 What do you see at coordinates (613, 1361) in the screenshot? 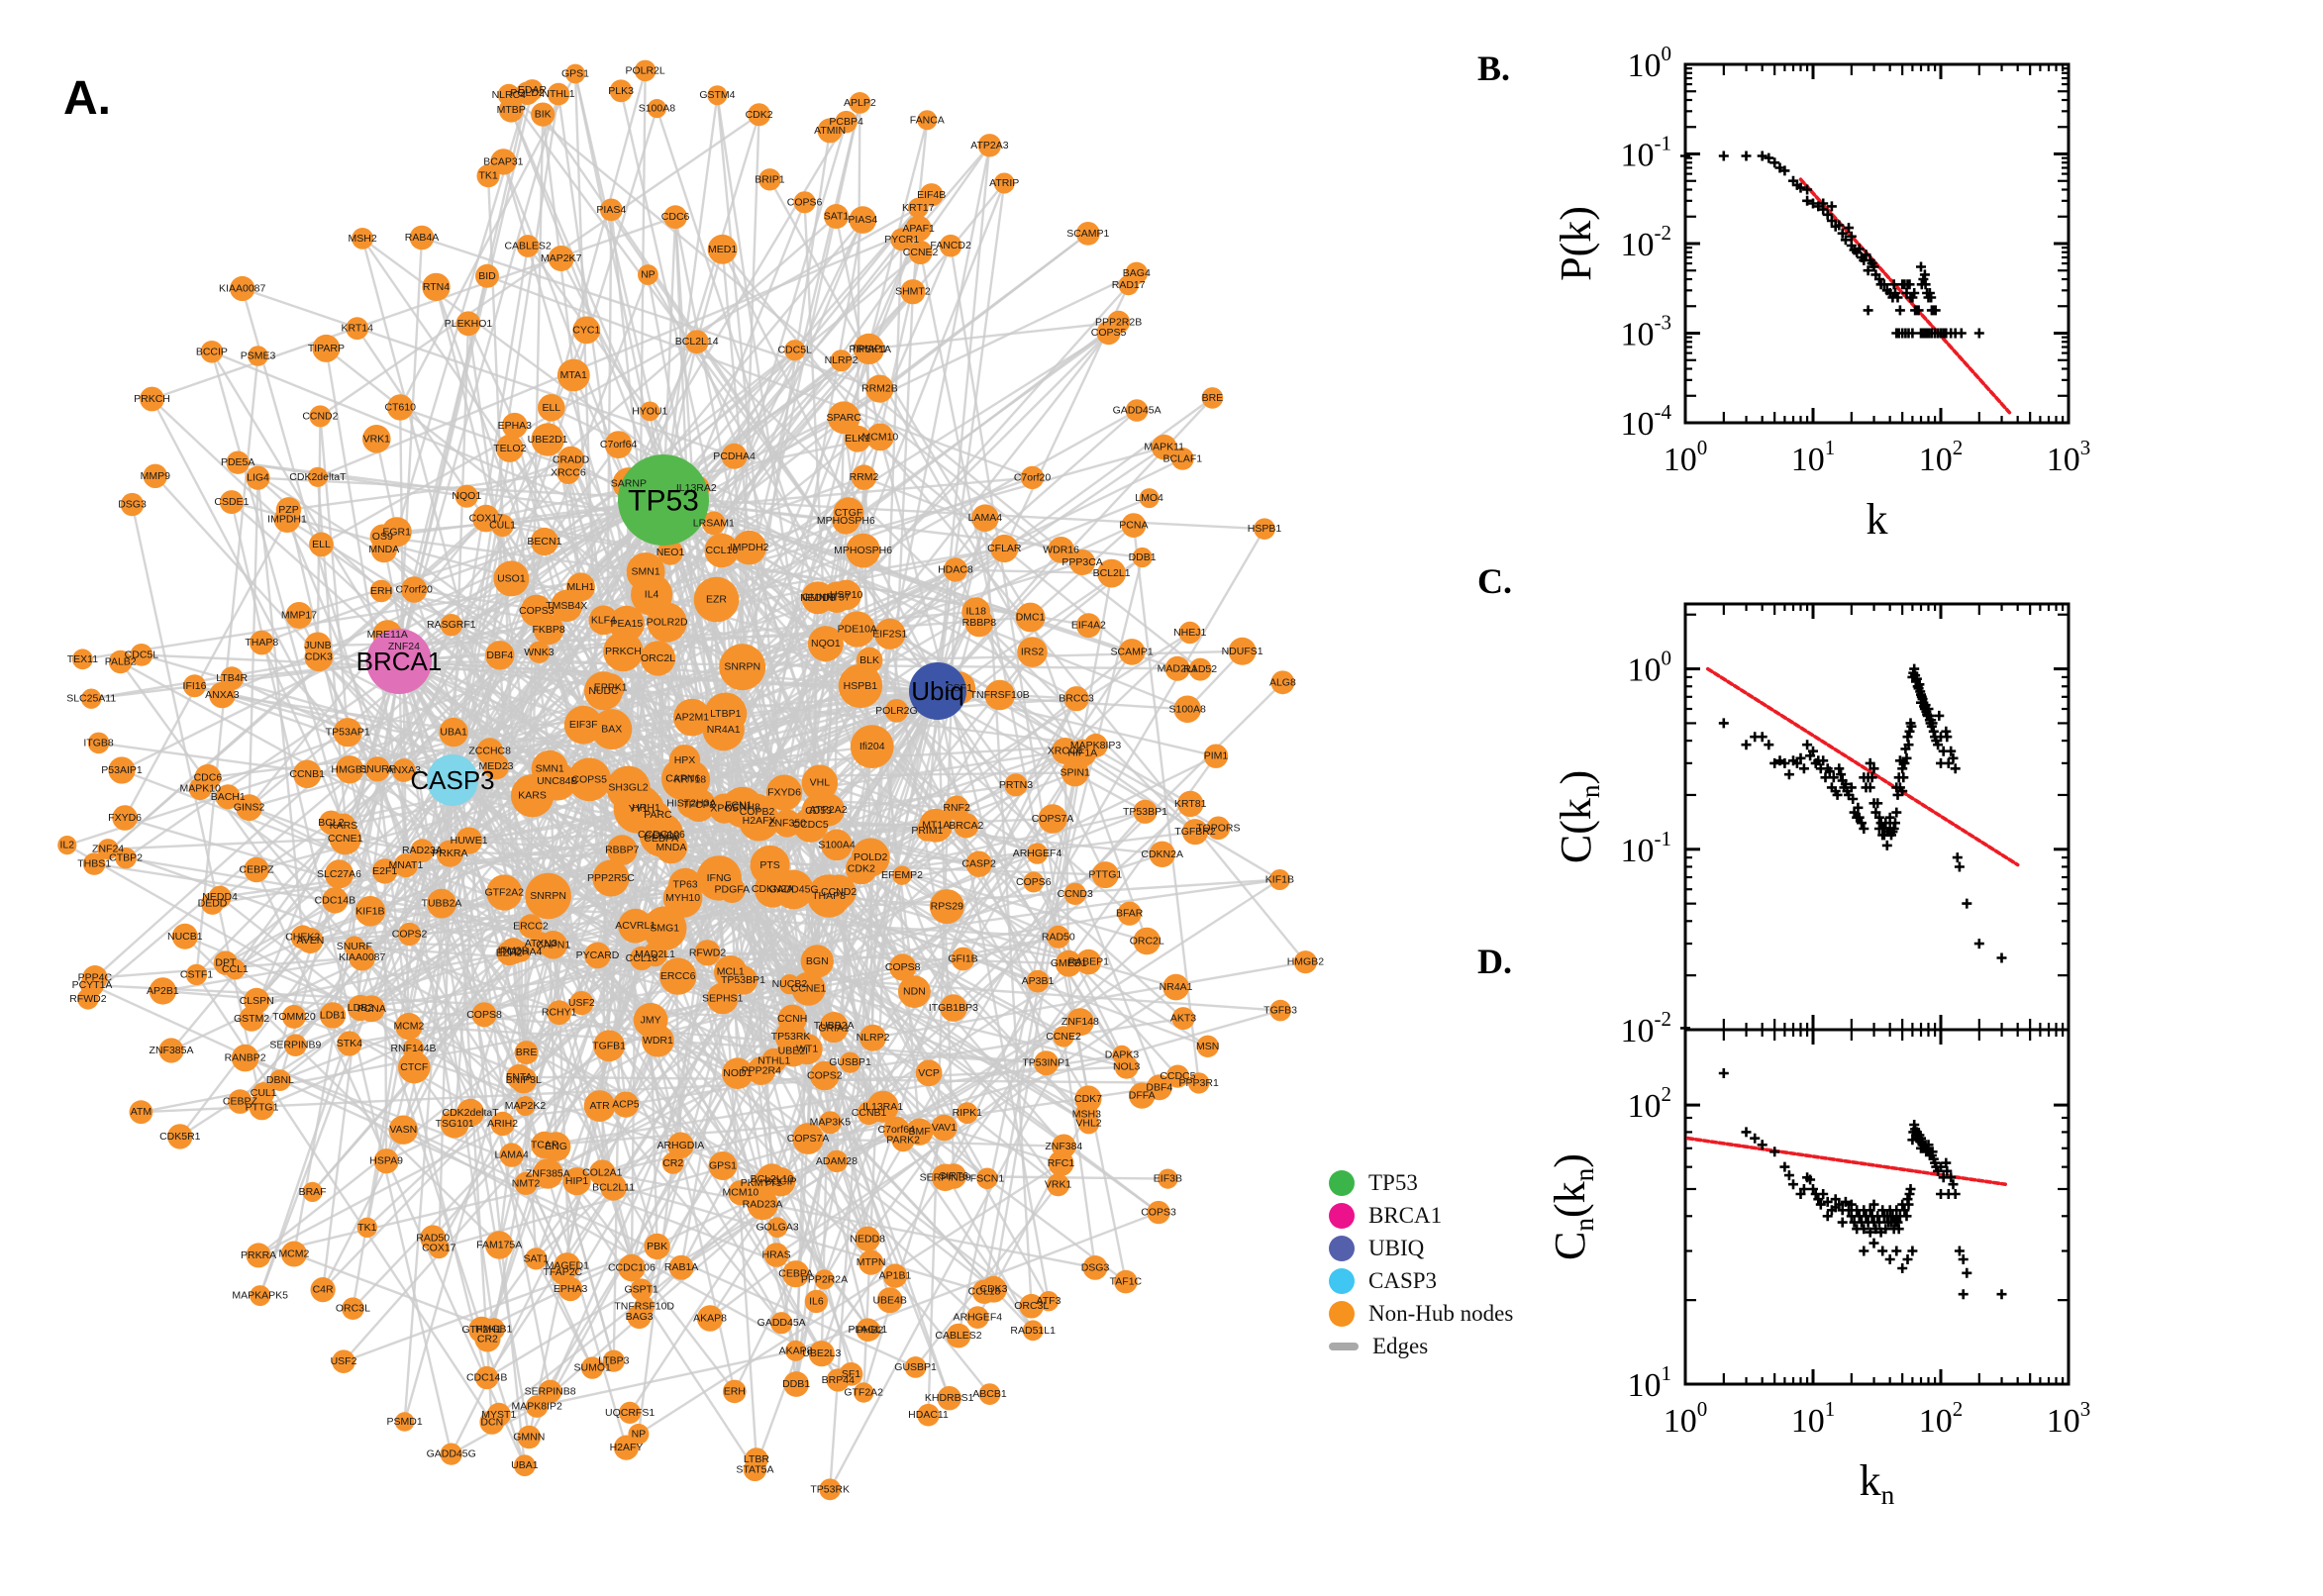
I see `svg-text: LTBP3` at bounding box center [613, 1361].